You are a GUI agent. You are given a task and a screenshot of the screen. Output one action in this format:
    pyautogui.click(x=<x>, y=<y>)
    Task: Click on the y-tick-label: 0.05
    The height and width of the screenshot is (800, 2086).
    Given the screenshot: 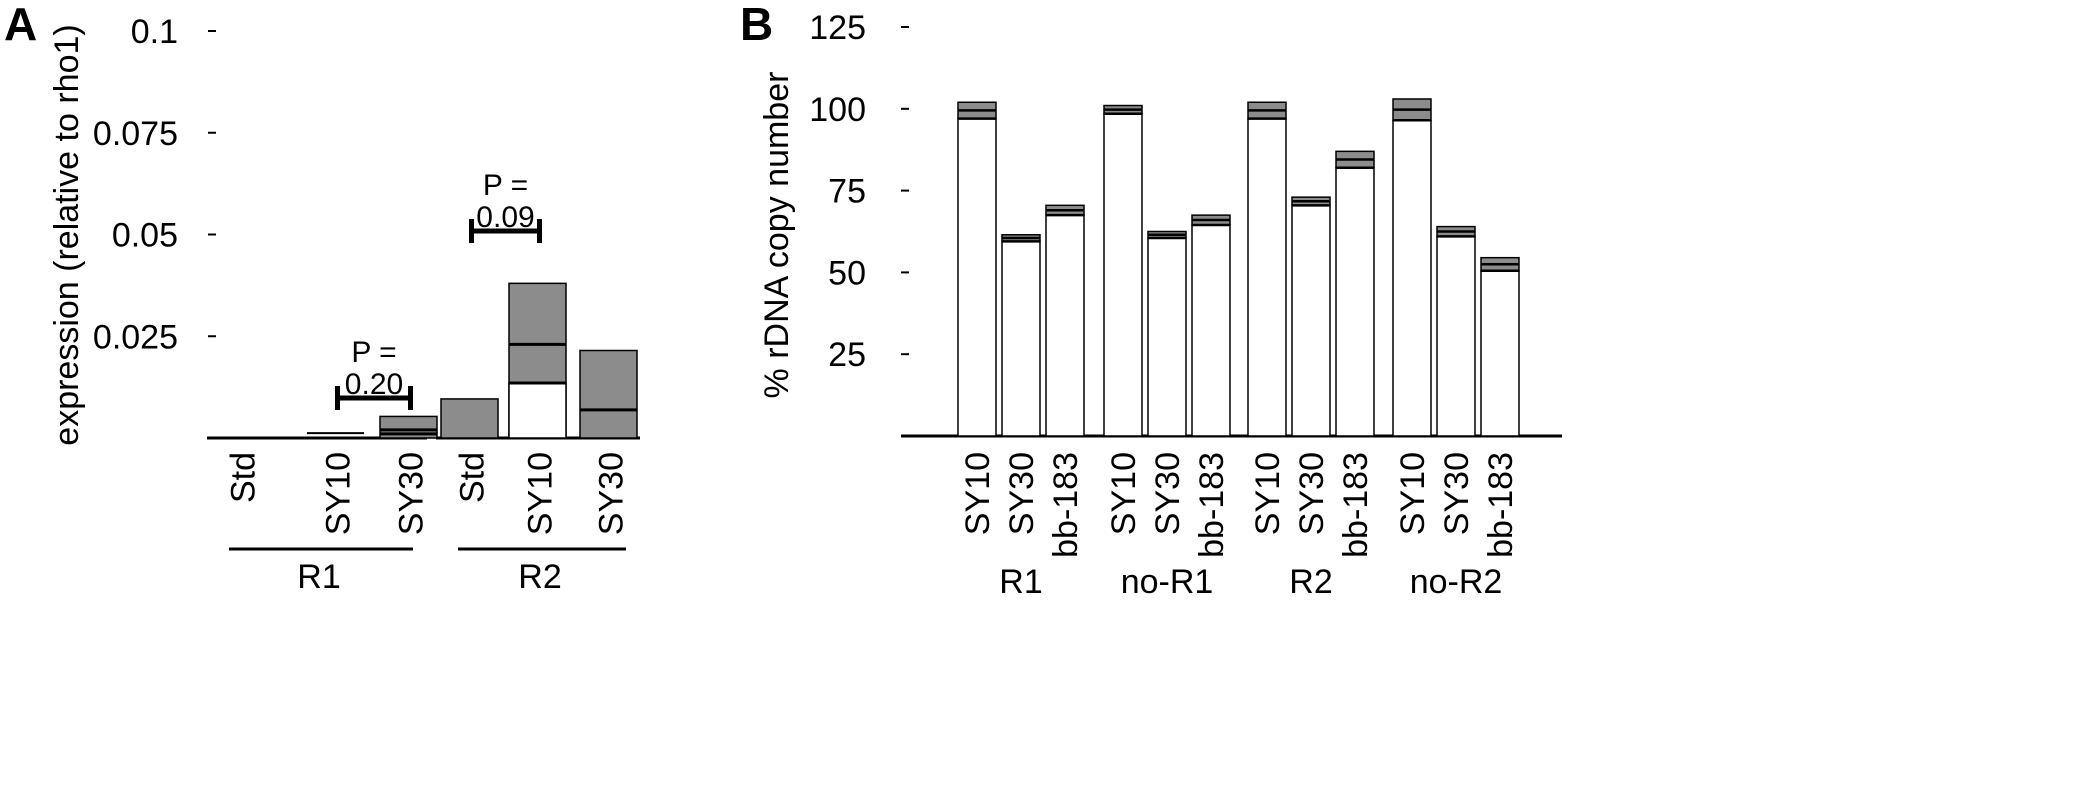 What is the action you would take?
    pyautogui.click(x=145, y=236)
    